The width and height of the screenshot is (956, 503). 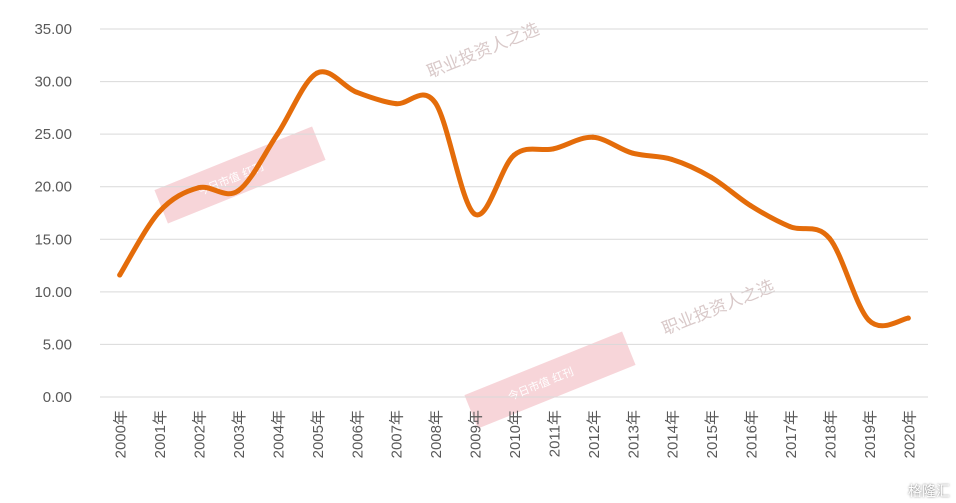 I want to click on watermark-lower: 职业投资人之选, so click(x=718, y=308).